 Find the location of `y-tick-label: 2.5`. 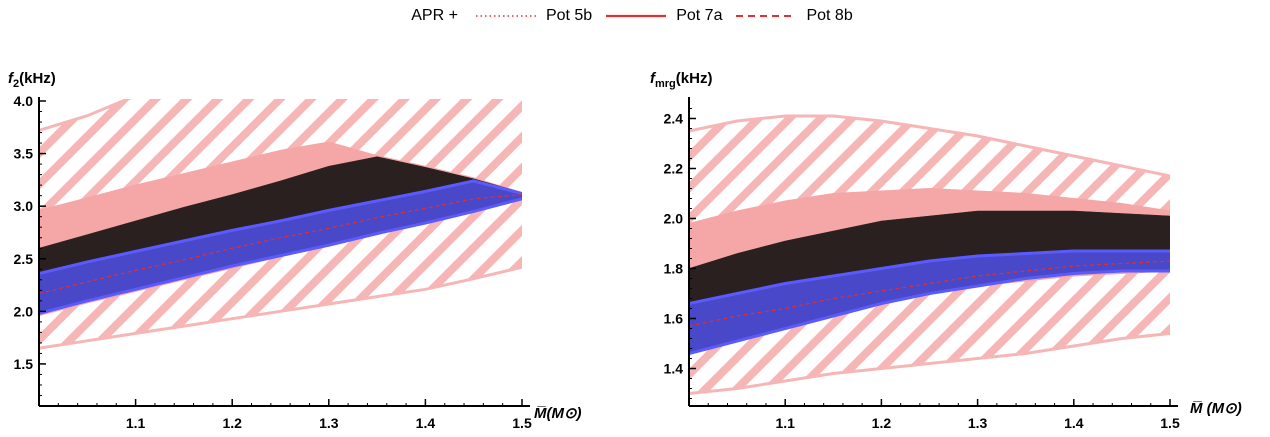

y-tick-label: 2.5 is located at coordinates (24, 259).